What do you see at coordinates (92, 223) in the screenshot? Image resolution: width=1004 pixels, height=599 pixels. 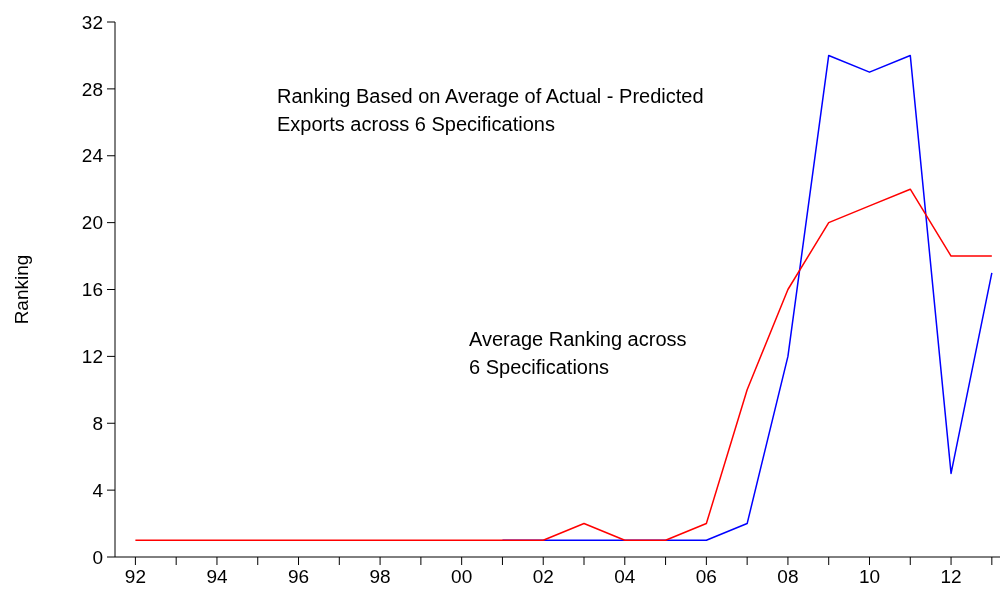 I see `y-tick-label: 20` at bounding box center [92, 223].